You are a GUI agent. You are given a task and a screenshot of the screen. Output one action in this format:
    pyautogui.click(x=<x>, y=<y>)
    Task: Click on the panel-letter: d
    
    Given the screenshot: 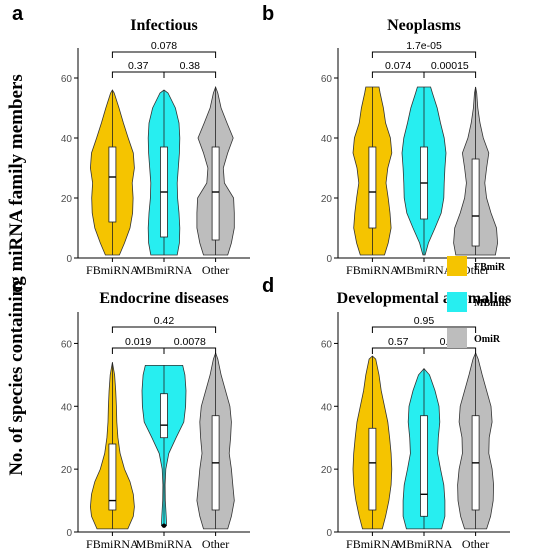 What is the action you would take?
    pyautogui.click(x=268, y=286)
    